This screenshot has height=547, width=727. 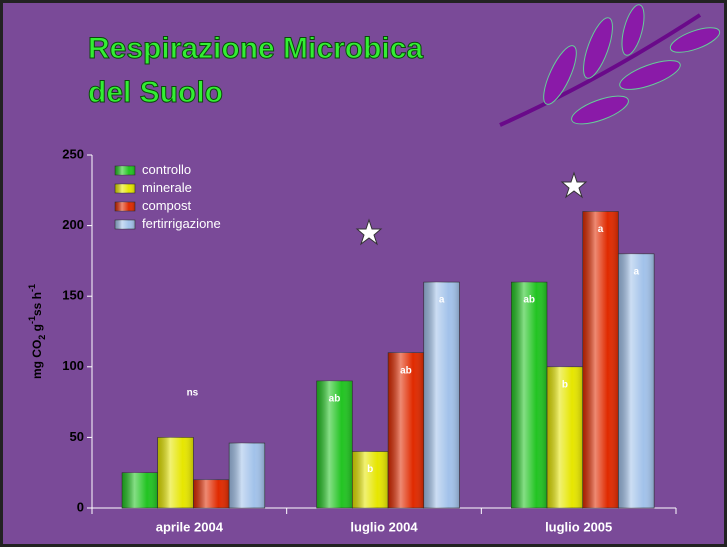 What do you see at coordinates (77, 436) in the screenshot?
I see `y-tick-label: 50` at bounding box center [77, 436].